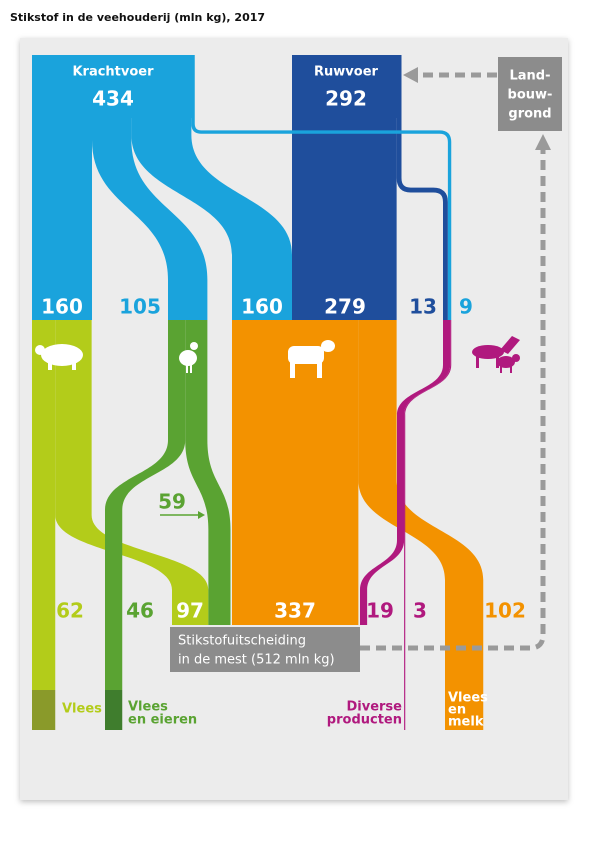  Describe the element at coordinates (345, 307) in the screenshot. I see `inflow-value: 279` at that location.